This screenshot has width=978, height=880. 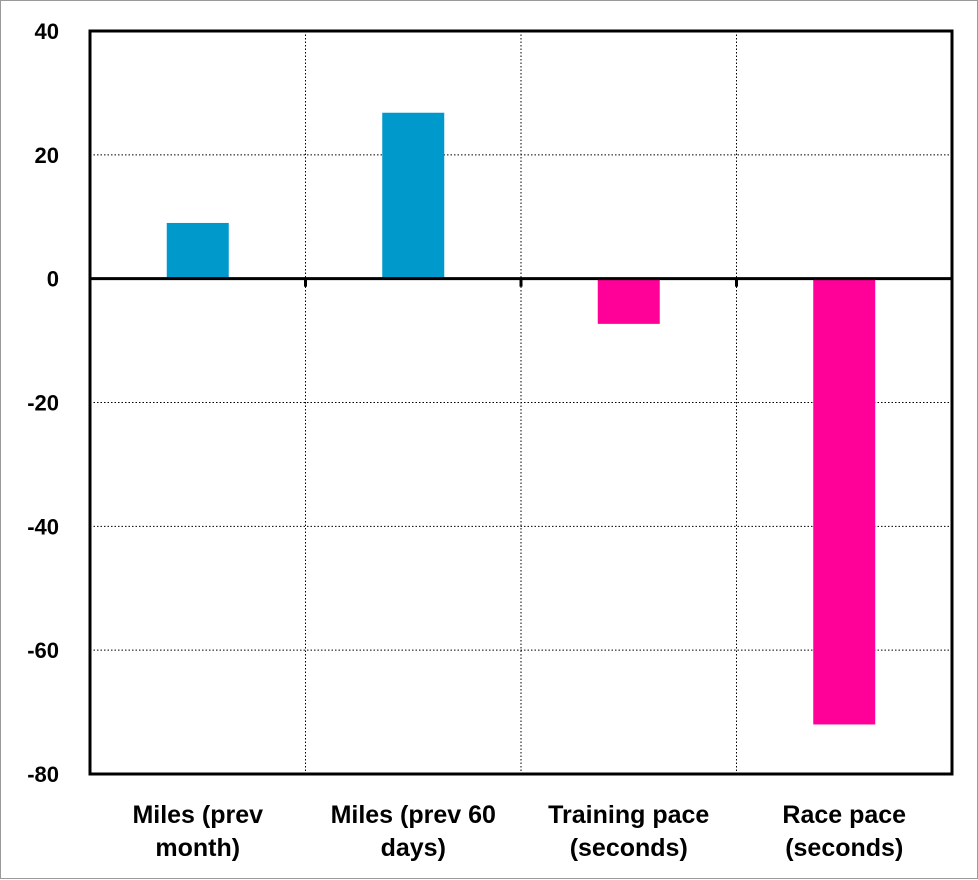 I want to click on category-label-line: month), so click(x=197, y=848).